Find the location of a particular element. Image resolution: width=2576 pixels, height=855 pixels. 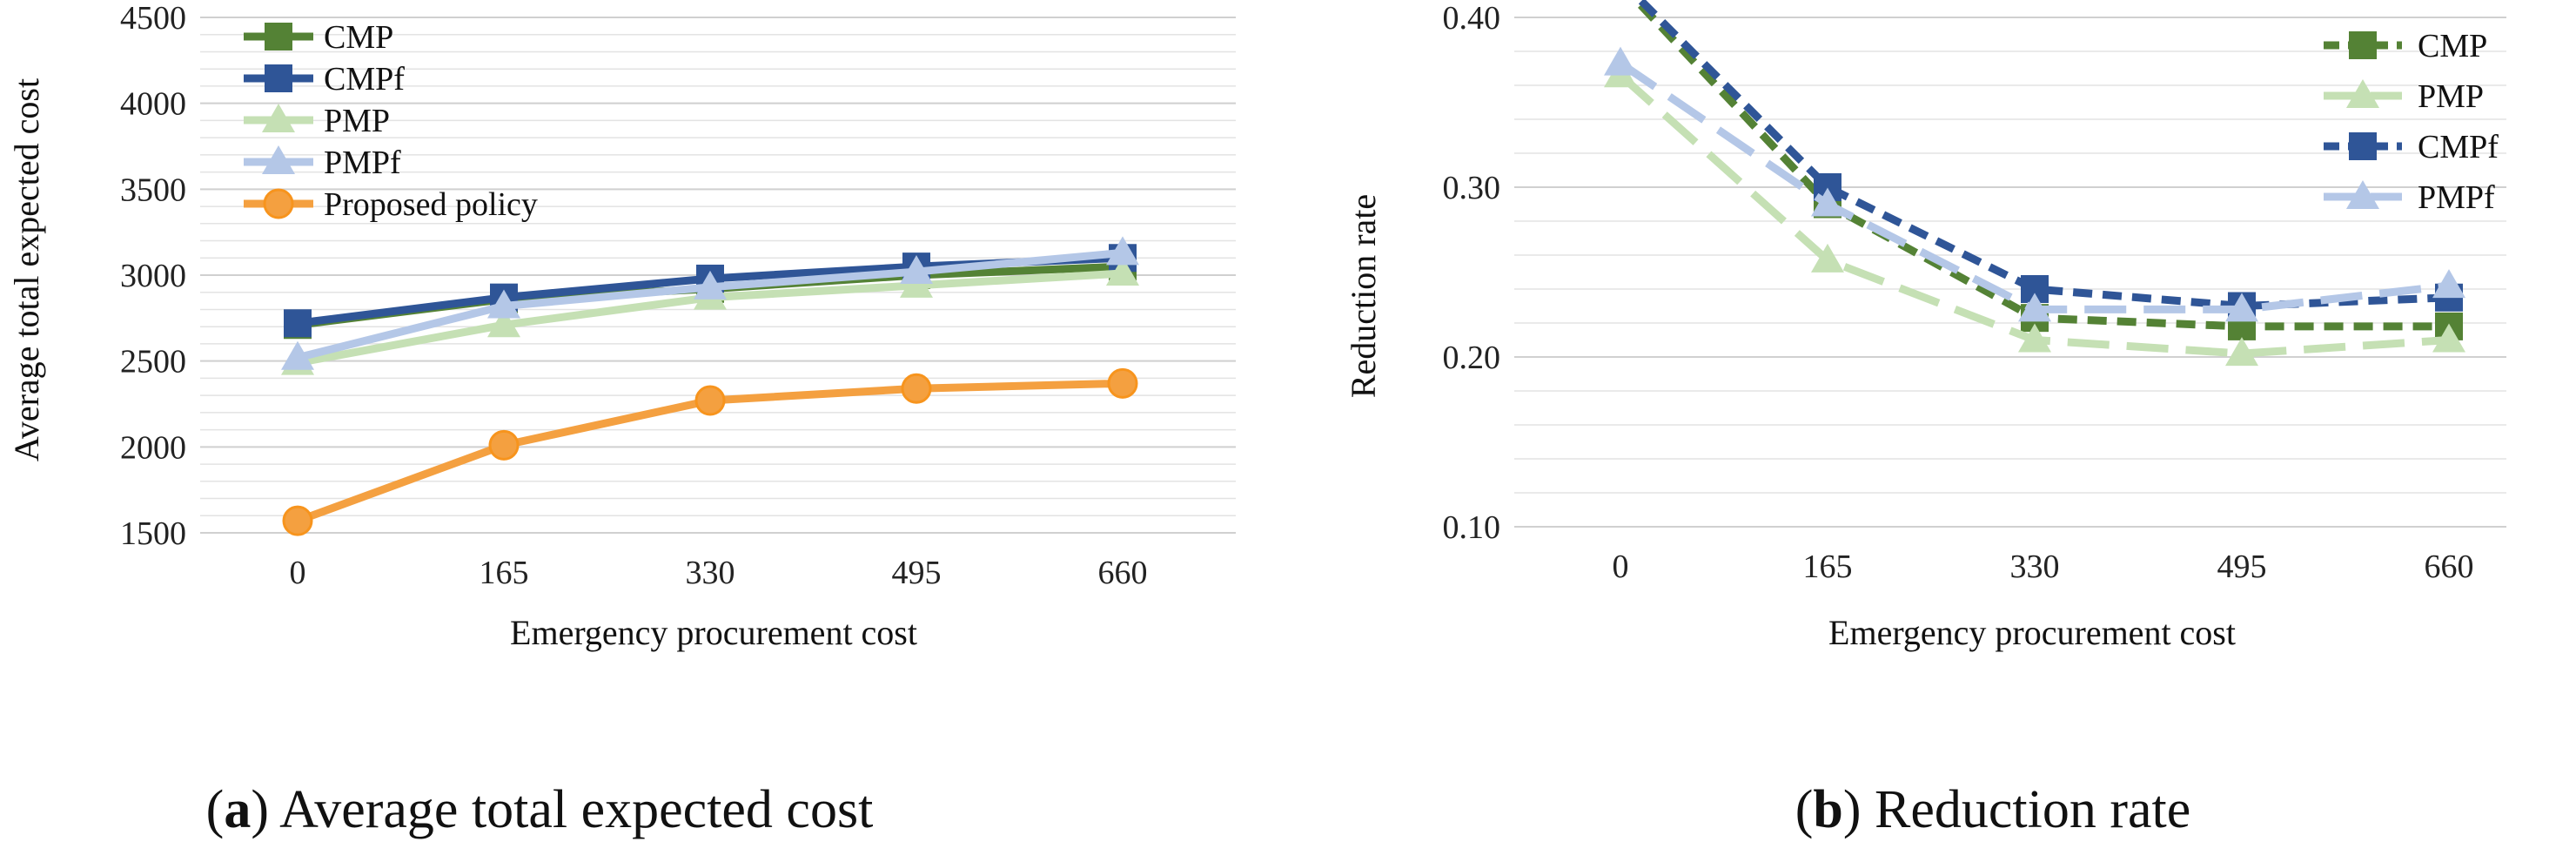

y-tick-label: 3000 is located at coordinates (153, 276).